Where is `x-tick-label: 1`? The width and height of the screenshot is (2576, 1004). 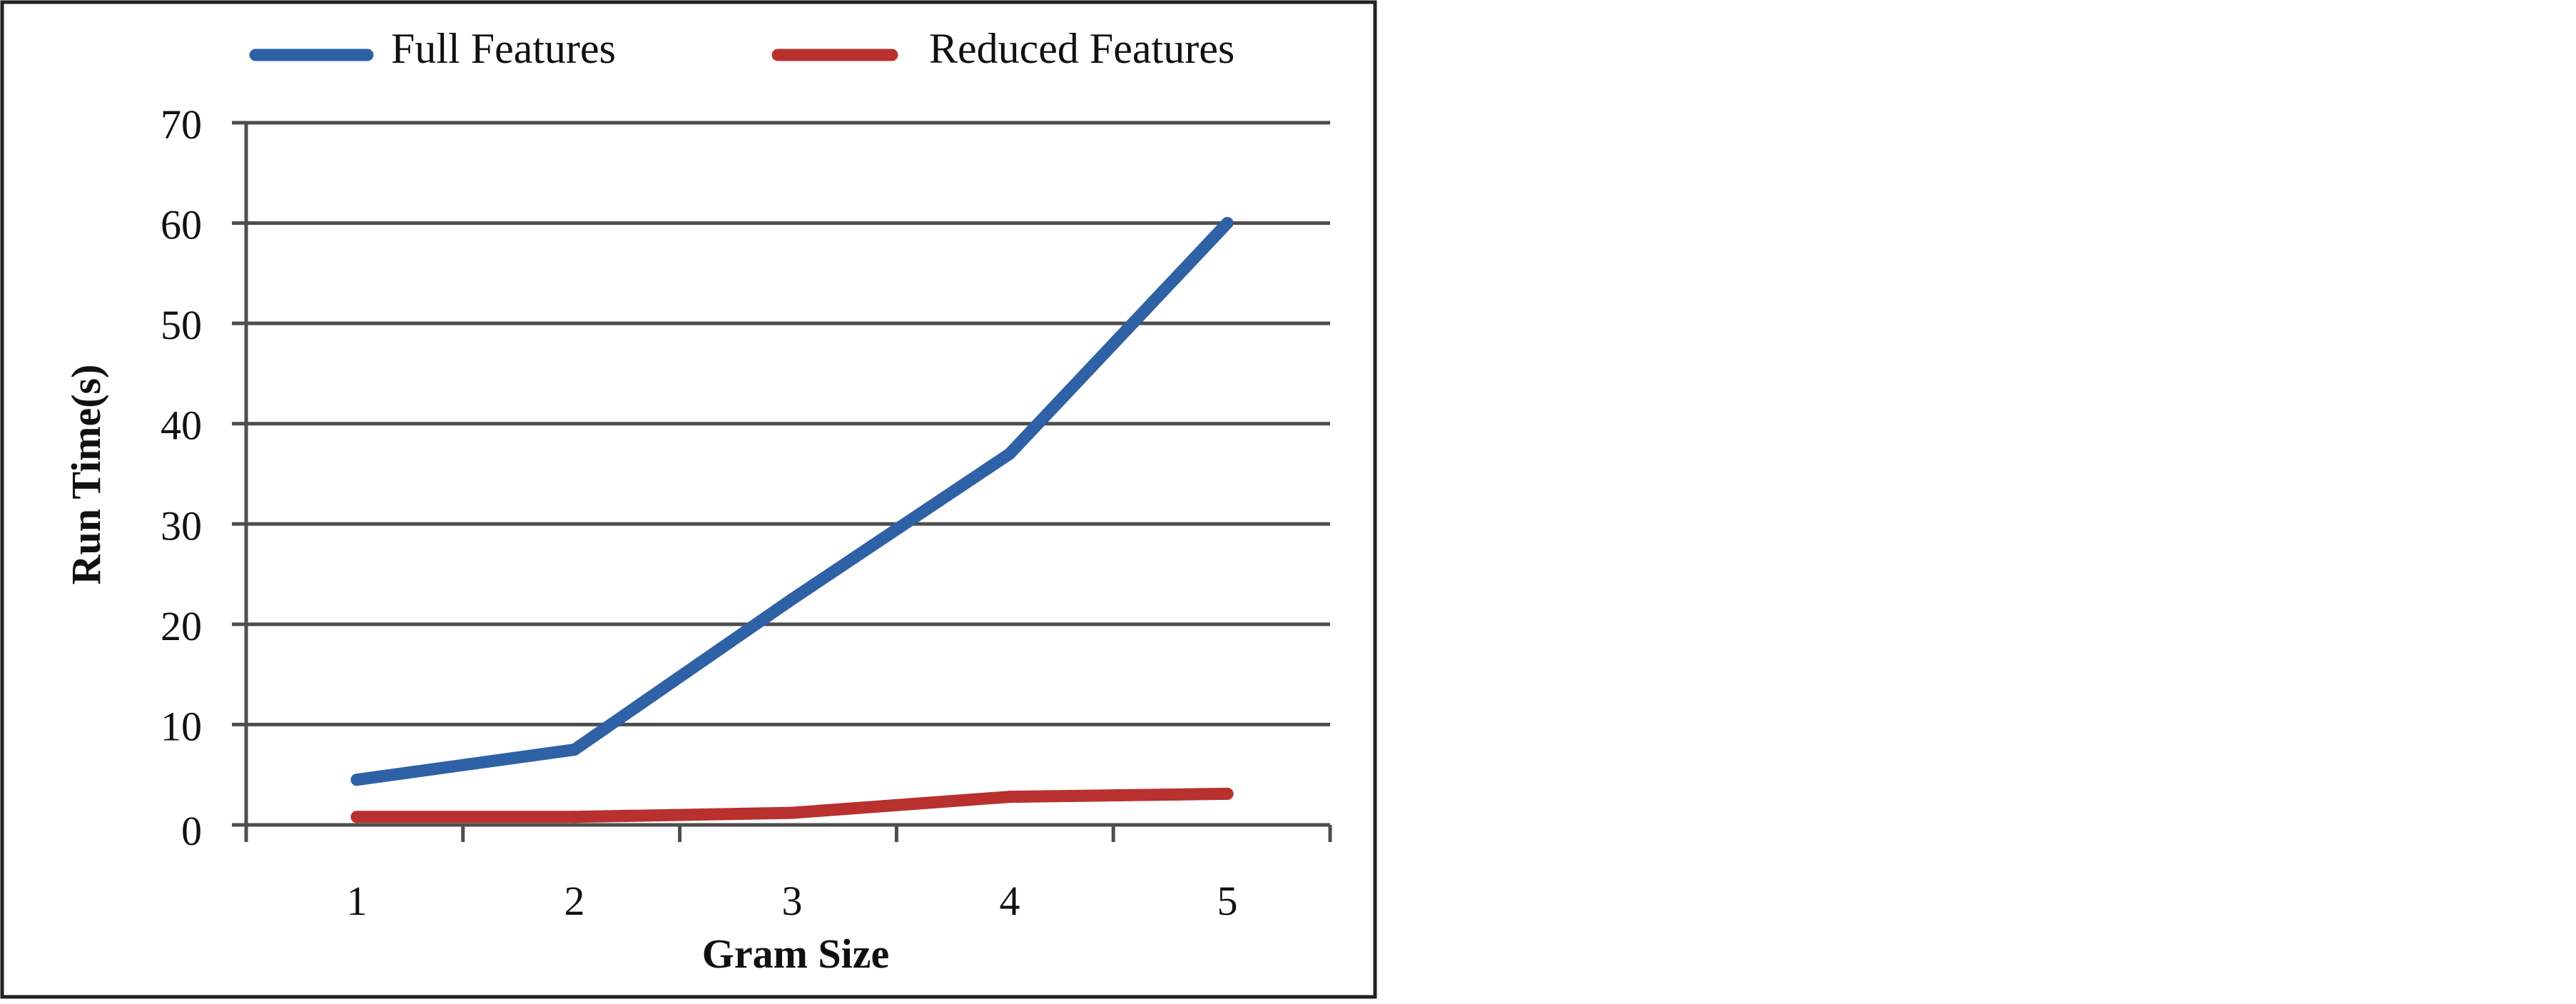 x-tick-label: 1 is located at coordinates (357, 901).